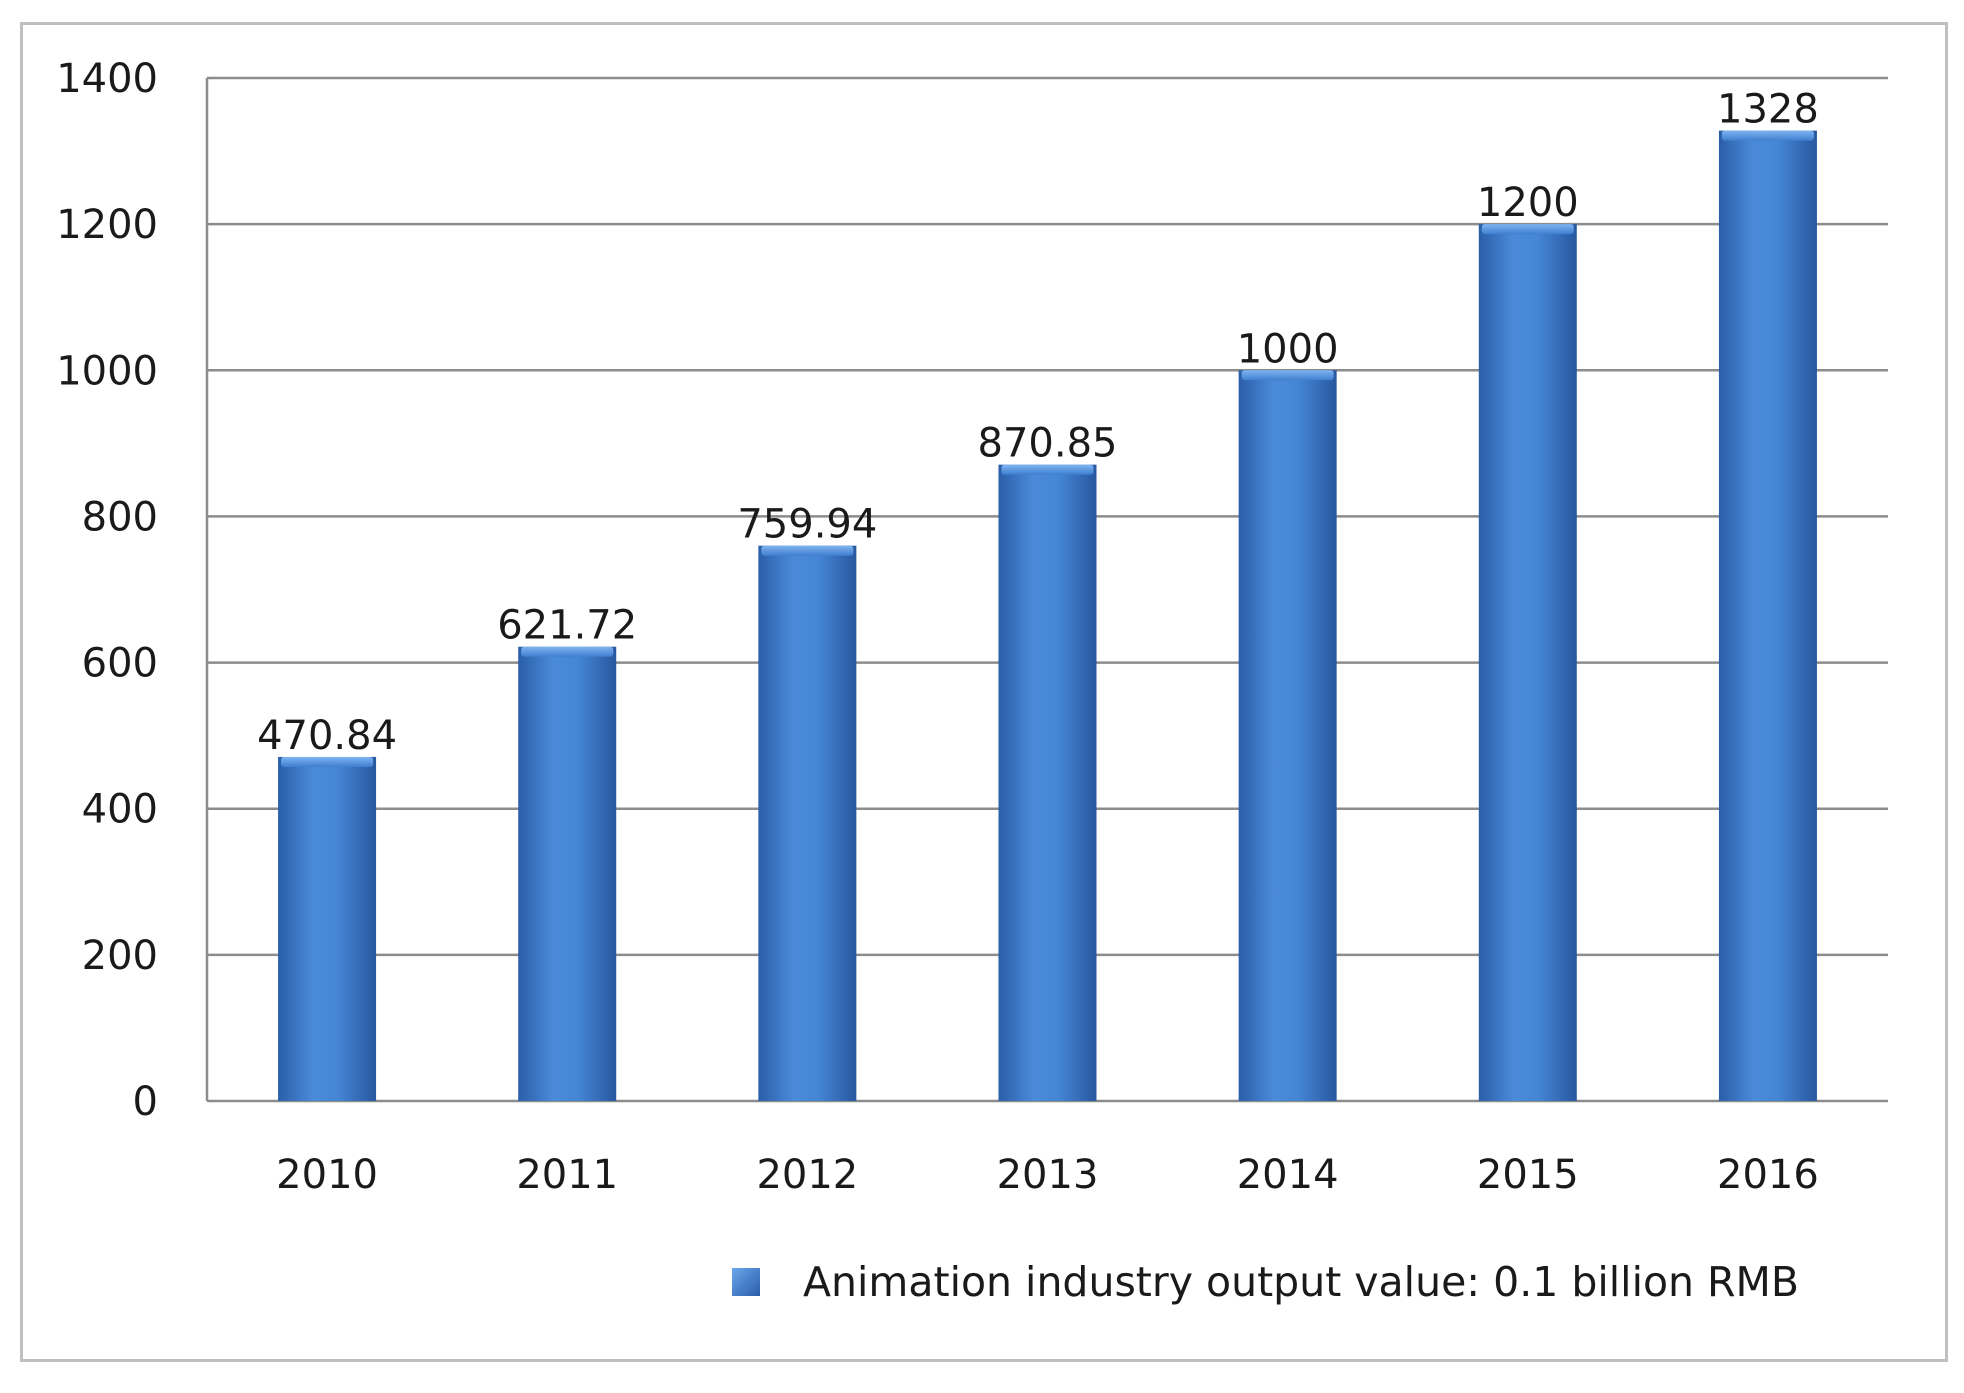 The image size is (1964, 1393). I want to click on x-tick-label: 2014, so click(1288, 1175).